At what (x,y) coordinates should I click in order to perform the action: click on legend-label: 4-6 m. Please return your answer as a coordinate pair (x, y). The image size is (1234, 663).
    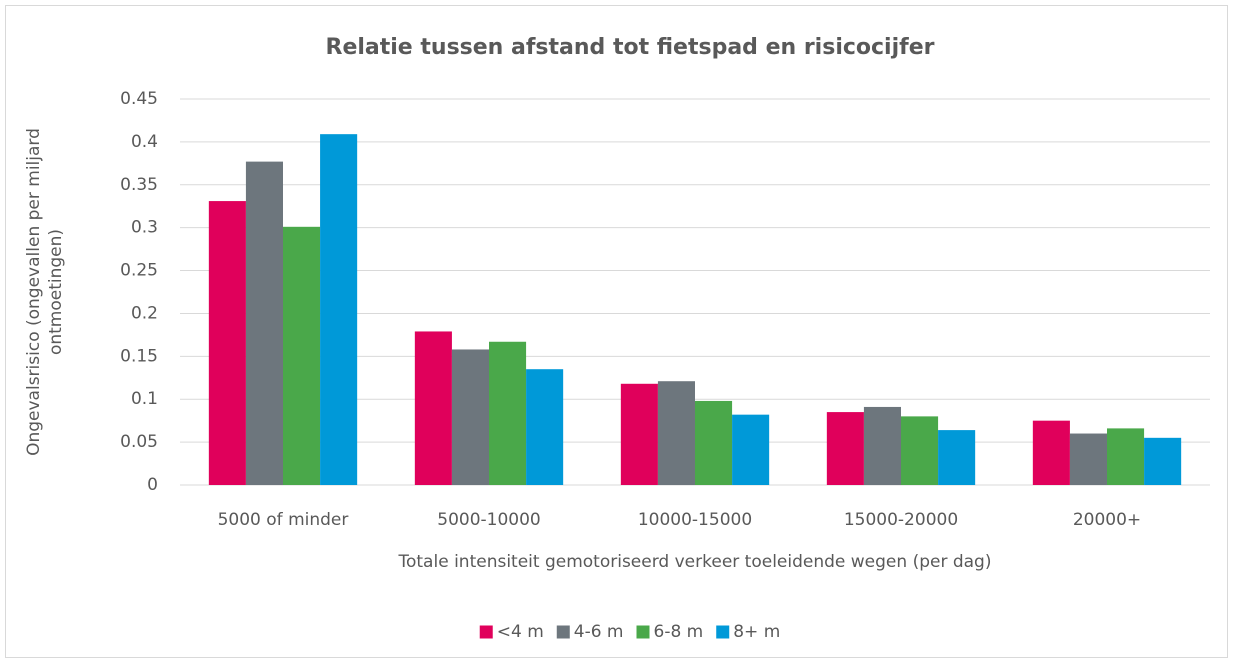
    Looking at the image, I should click on (599, 632).